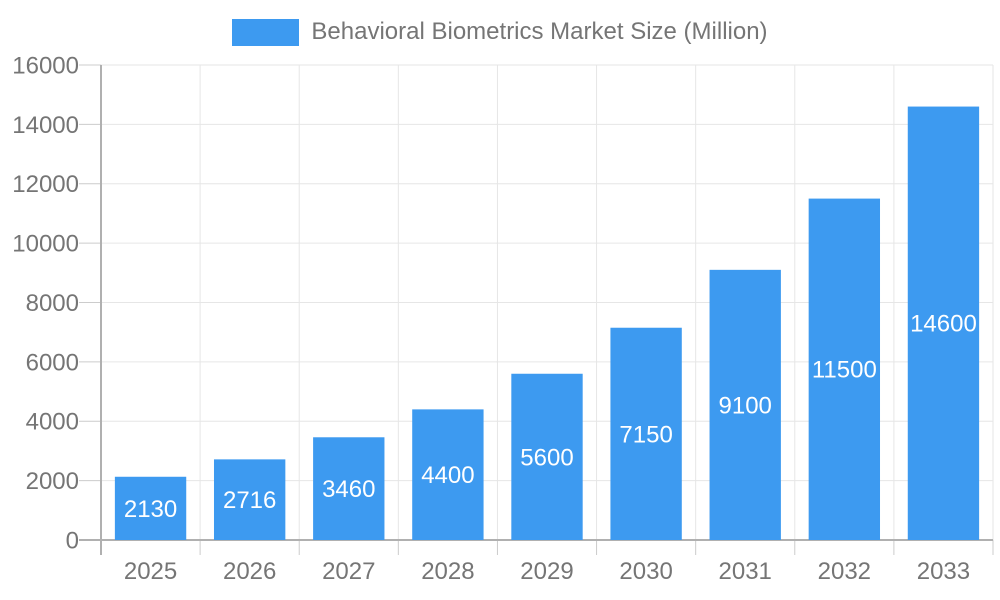 The height and width of the screenshot is (600, 1000). What do you see at coordinates (45, 244) in the screenshot?
I see `y-tick-label: 10000` at bounding box center [45, 244].